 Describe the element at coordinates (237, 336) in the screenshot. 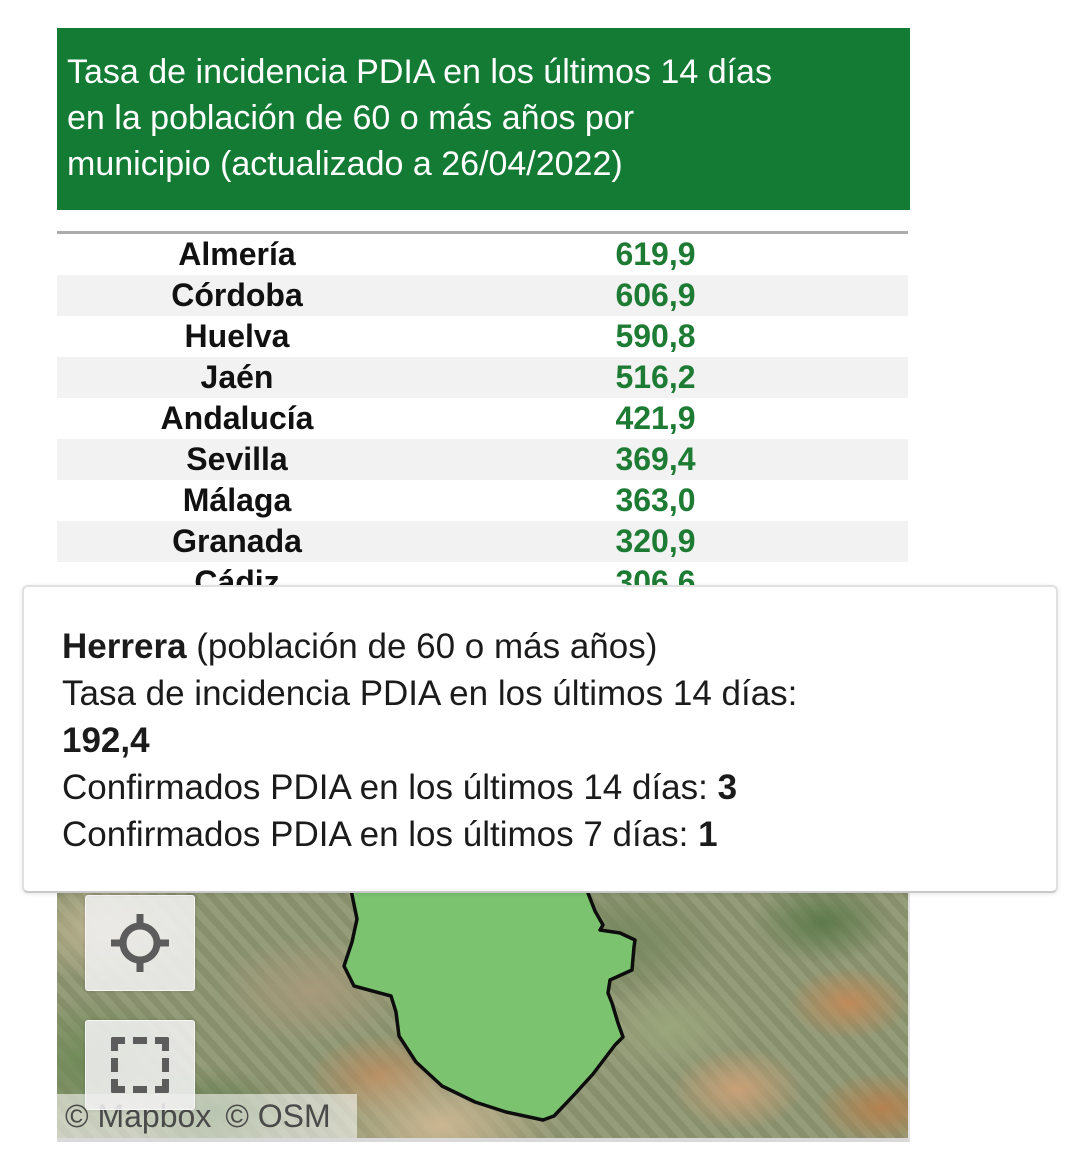

I see `row-name: Huelva` at that location.